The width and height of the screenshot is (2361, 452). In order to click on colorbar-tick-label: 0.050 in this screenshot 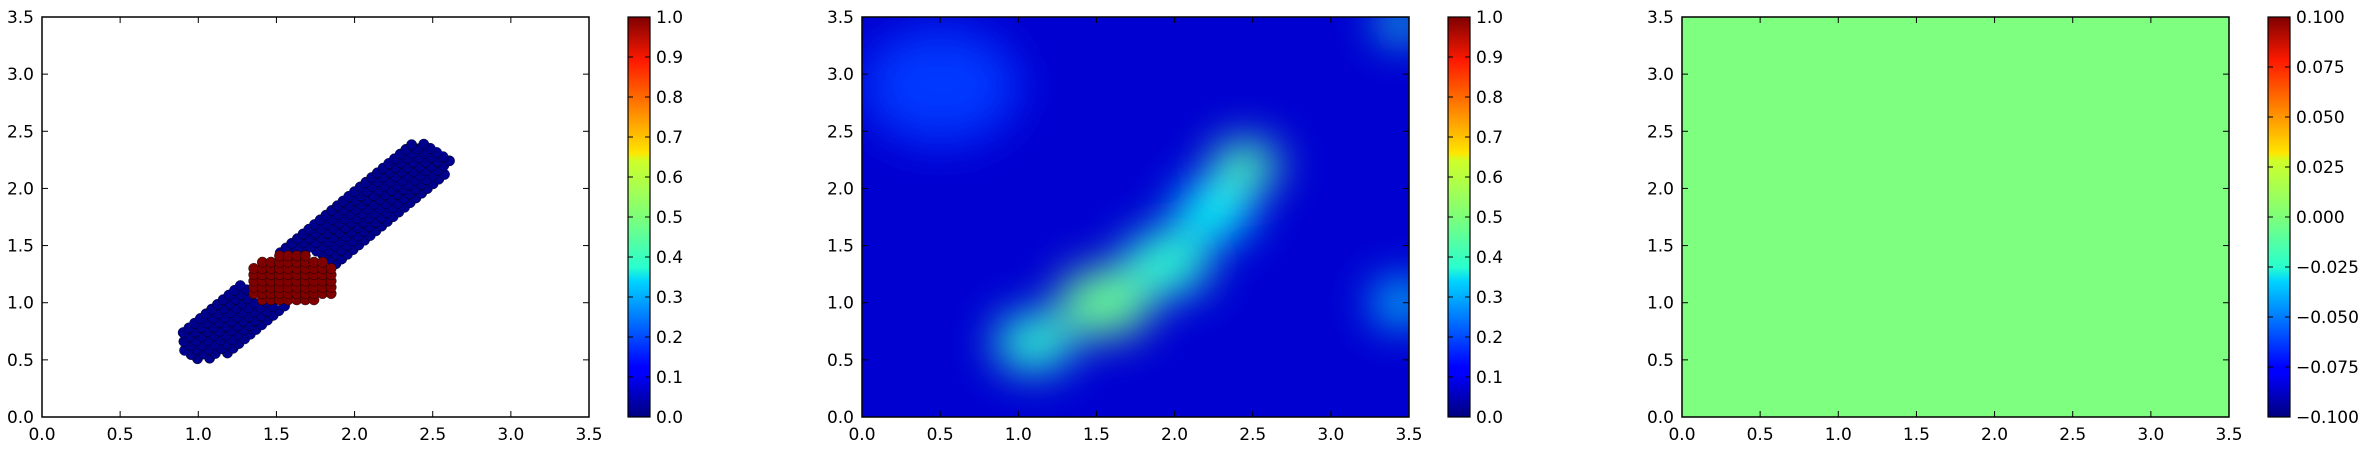, I will do `click(2320, 118)`.